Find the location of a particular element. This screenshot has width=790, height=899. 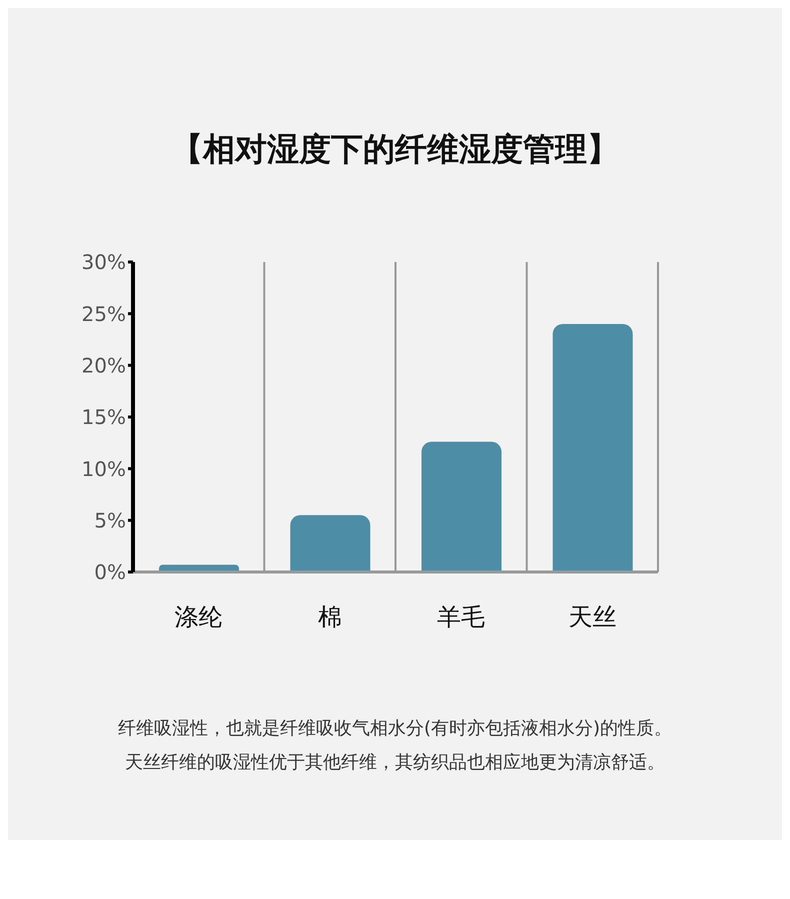

x-tick-label: 羊毛 is located at coordinates (461, 617).